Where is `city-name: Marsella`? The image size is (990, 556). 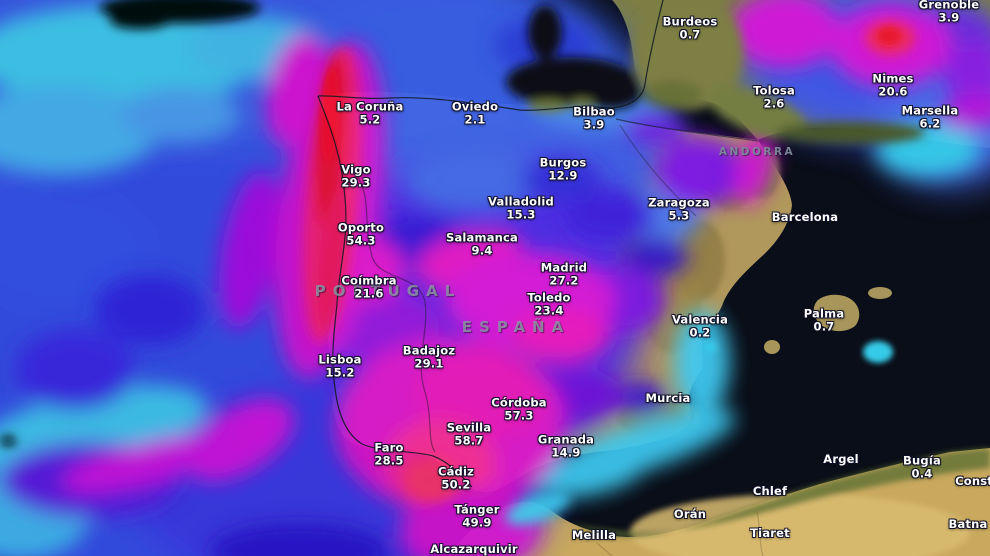 city-name: Marsella is located at coordinates (930, 110).